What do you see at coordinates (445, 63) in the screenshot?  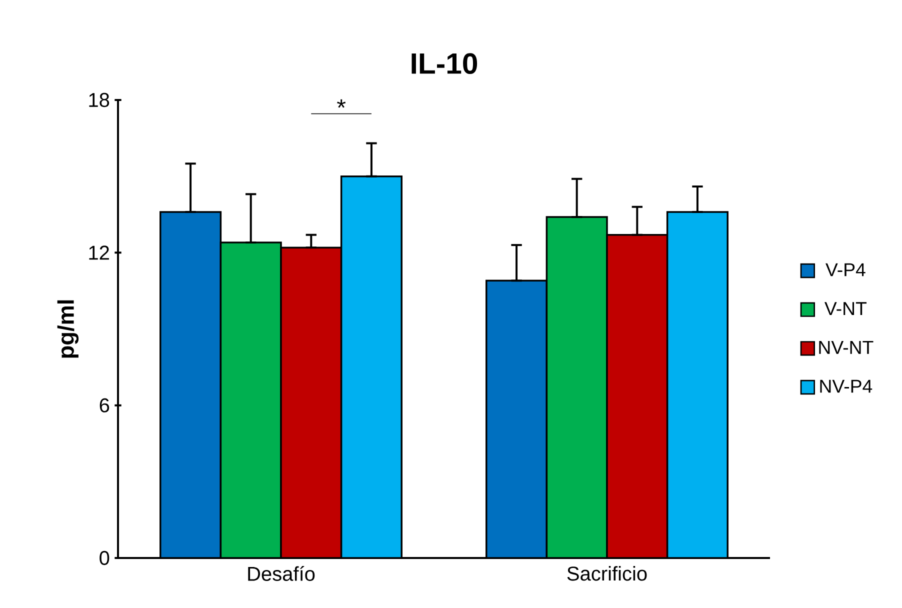 I see `chart-title: IL-10` at bounding box center [445, 63].